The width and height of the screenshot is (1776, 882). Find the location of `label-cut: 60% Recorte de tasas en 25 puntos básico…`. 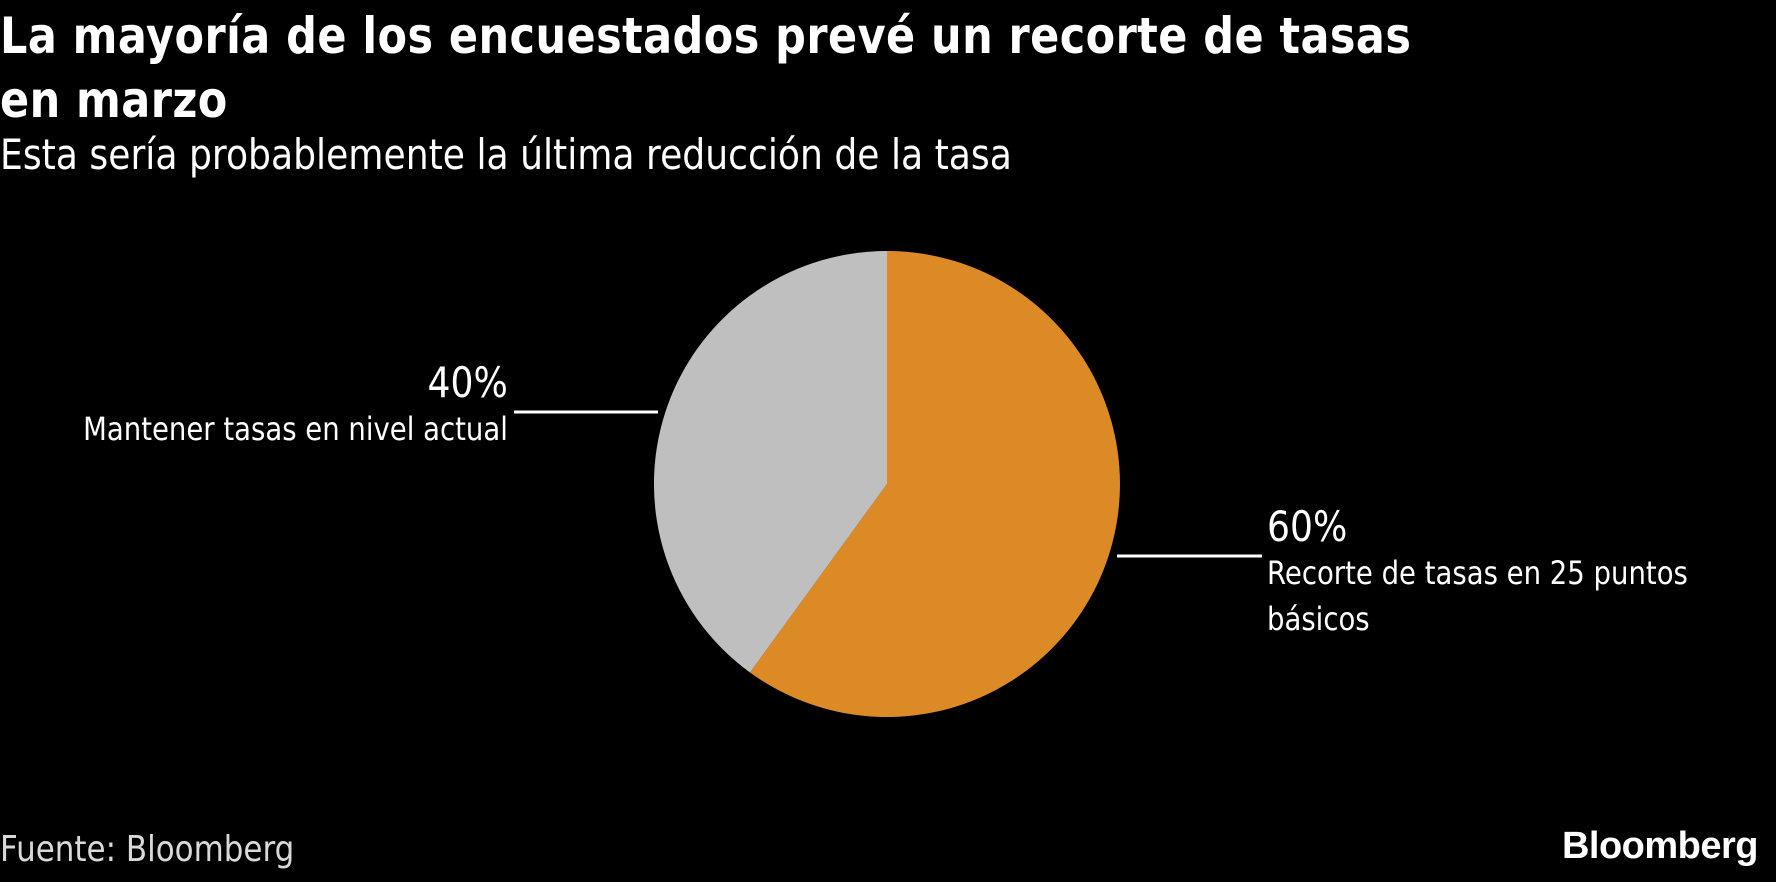

label-cut: 60% Recorte de tasas en 25 puntos básico… is located at coordinates (1477, 573).